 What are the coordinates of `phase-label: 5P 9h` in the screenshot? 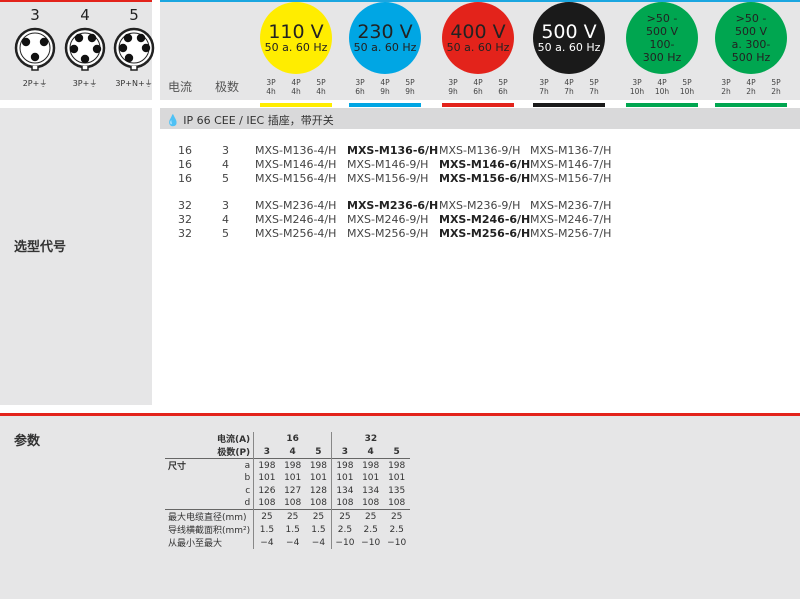 It's located at (410, 87).